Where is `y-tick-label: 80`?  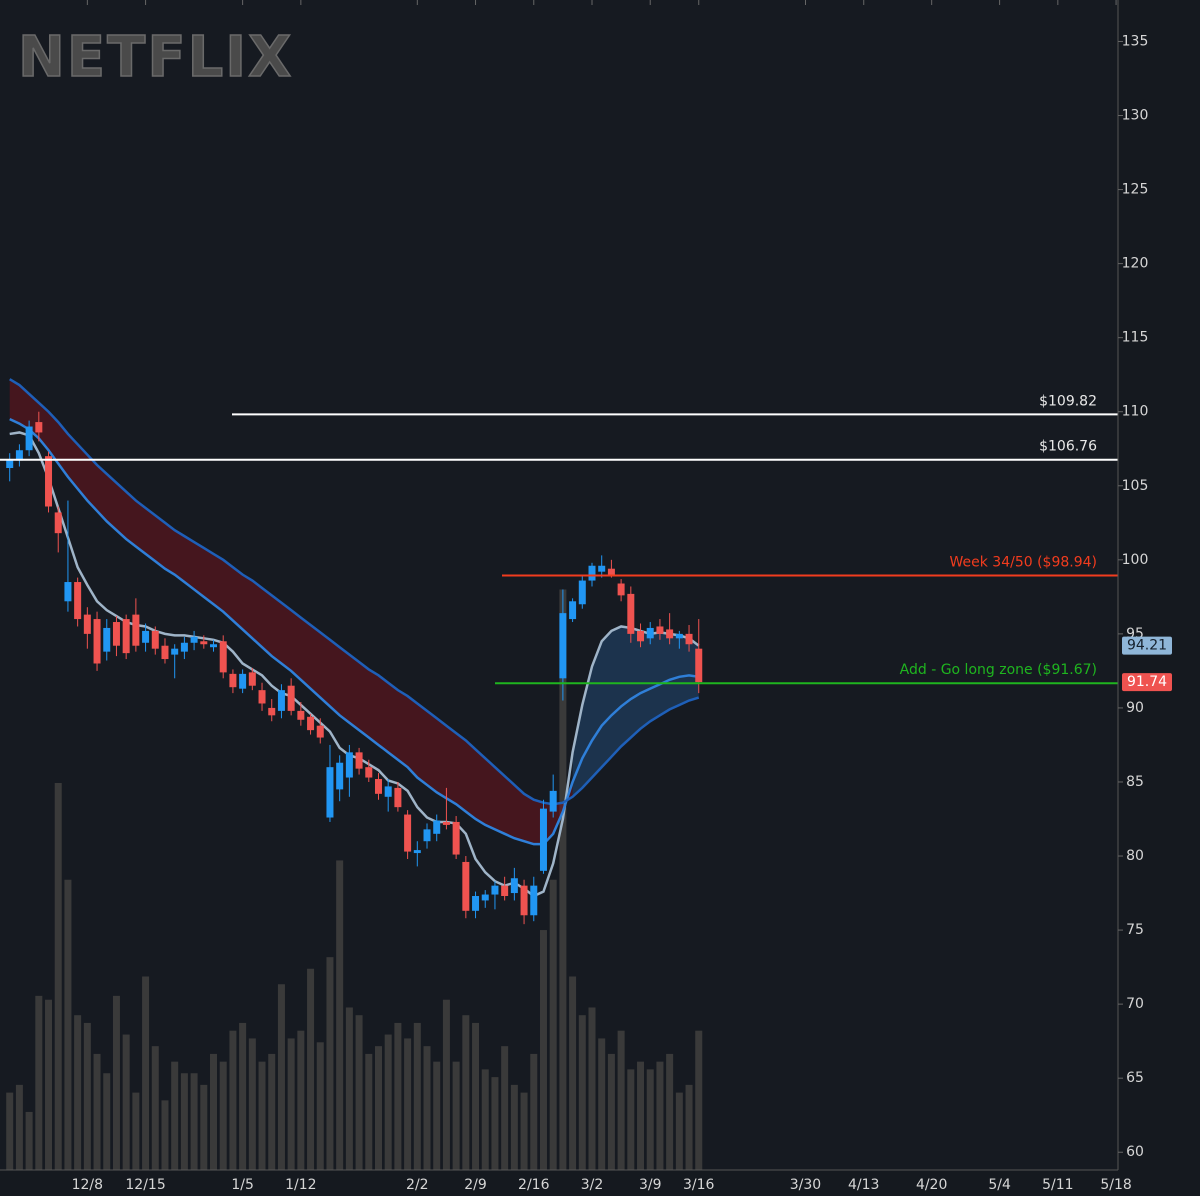
y-tick-label: 80 is located at coordinates (1135, 856).